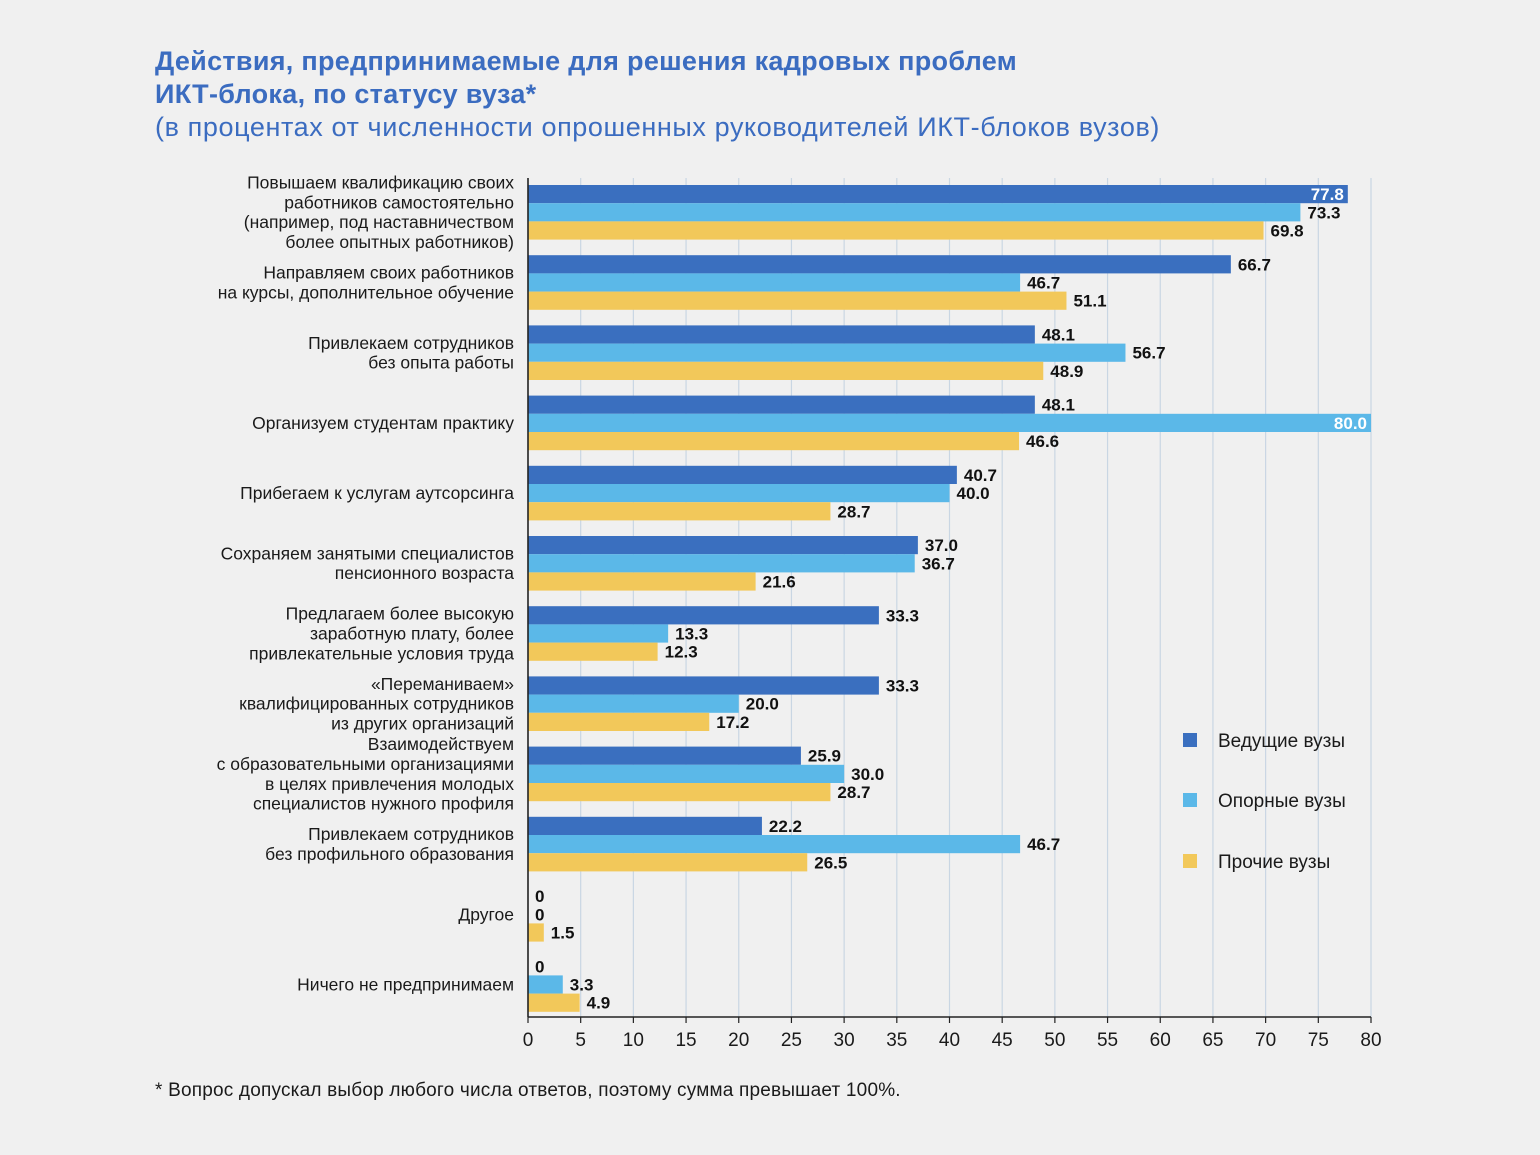 The height and width of the screenshot is (1155, 1540). Describe the element at coordinates (365, 764) in the screenshot. I see `category-label: с образовательными организациями` at that location.